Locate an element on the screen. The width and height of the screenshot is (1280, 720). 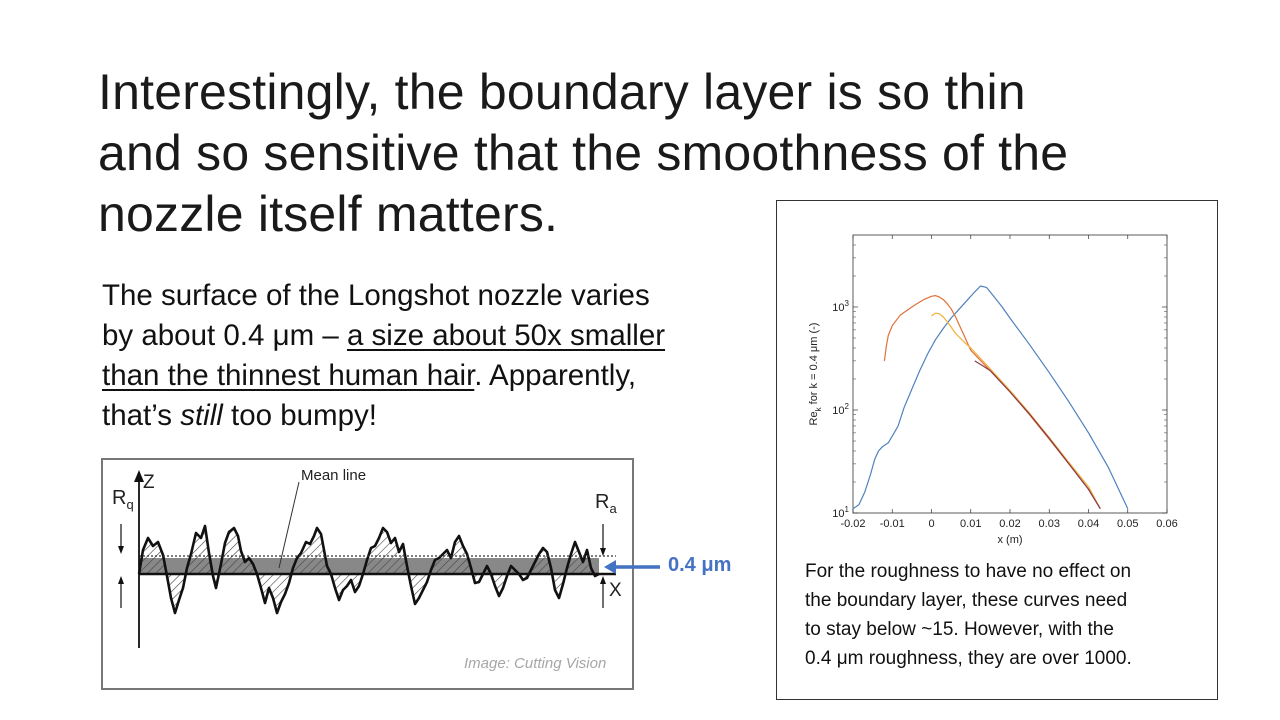
plot-frame is located at coordinates (1010, 374).